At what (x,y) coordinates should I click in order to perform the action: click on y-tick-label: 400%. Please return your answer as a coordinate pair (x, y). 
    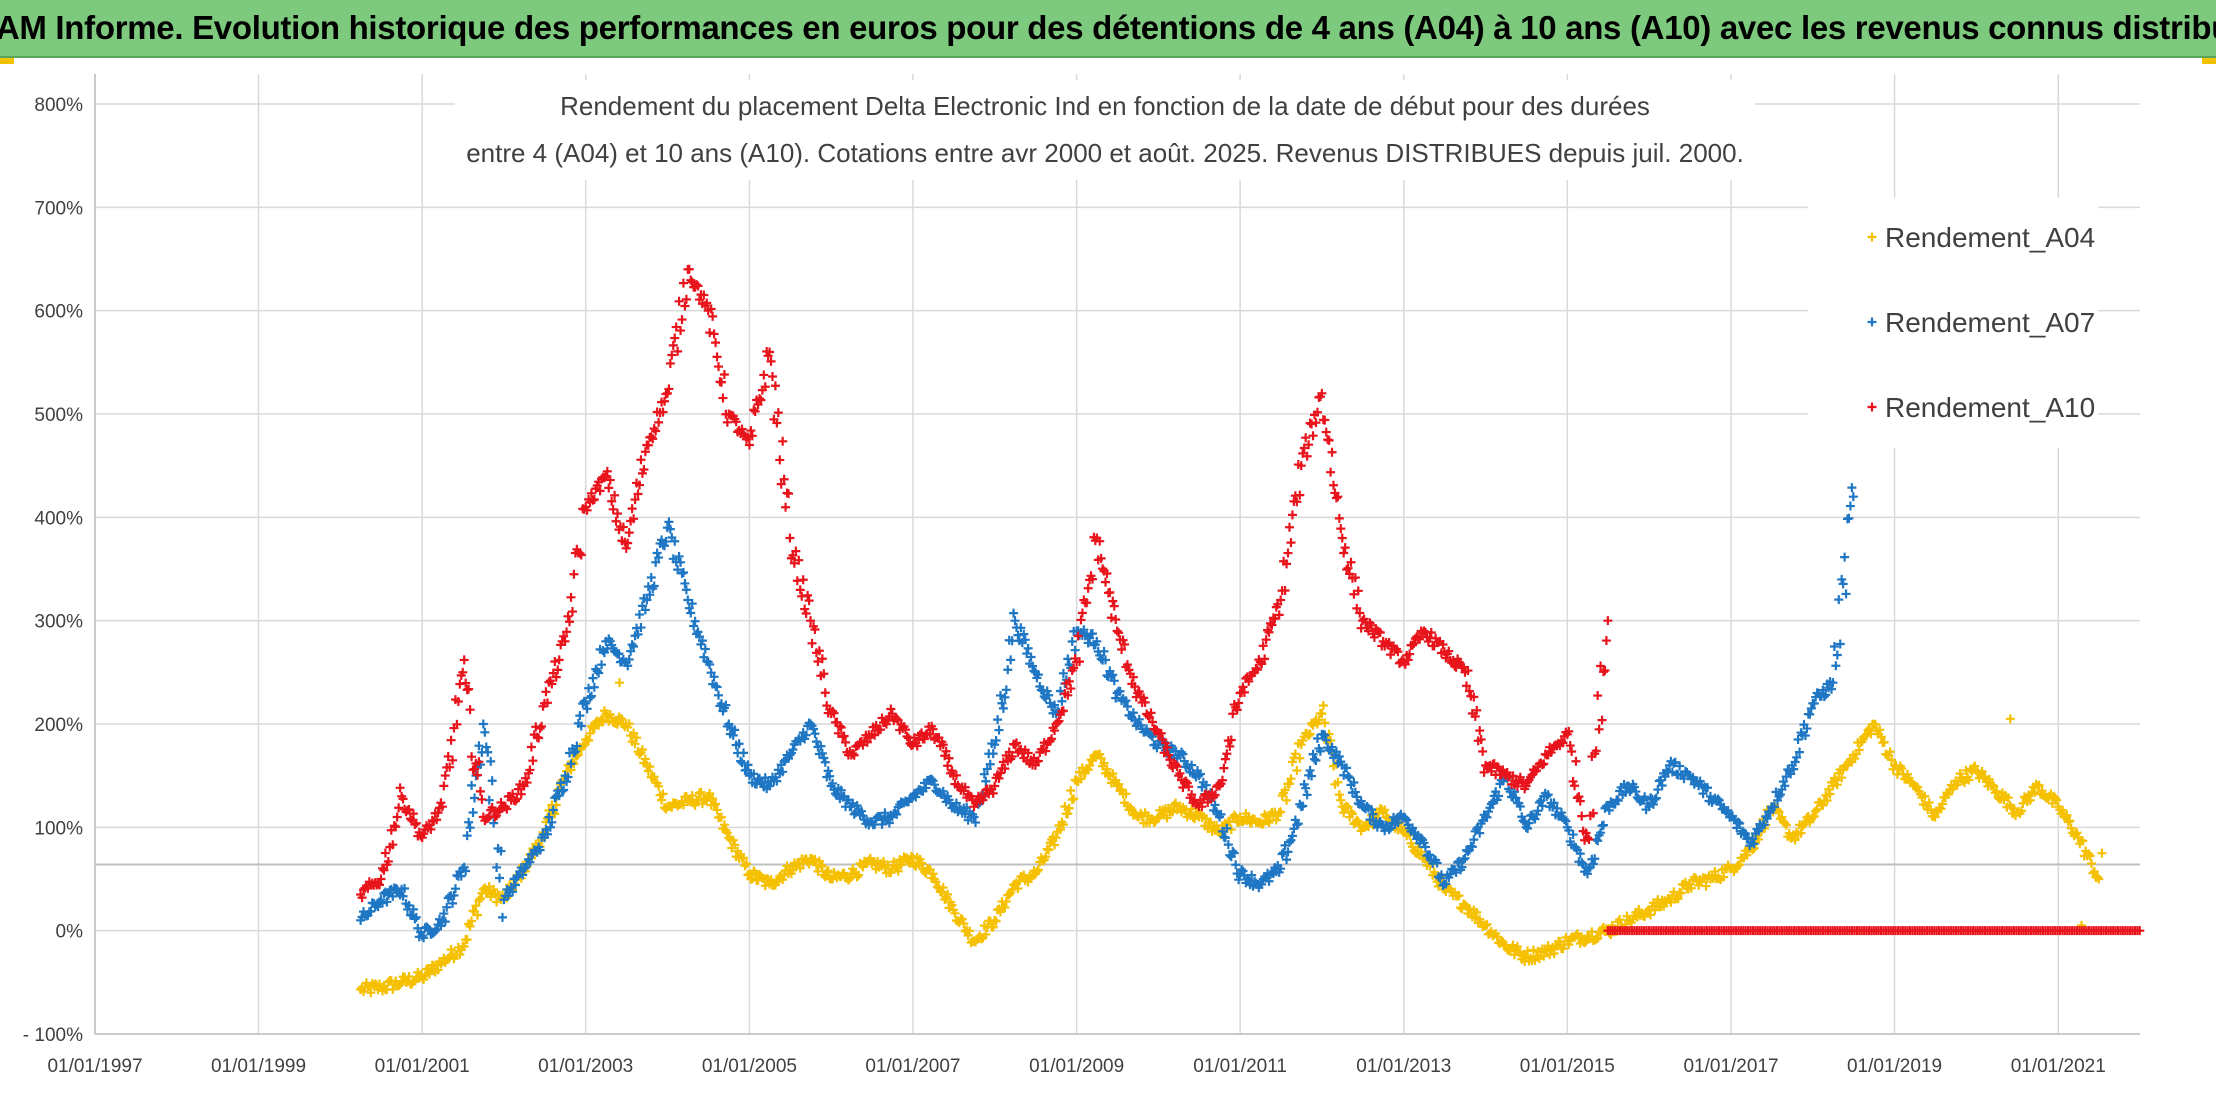
    Looking at the image, I should click on (58, 518).